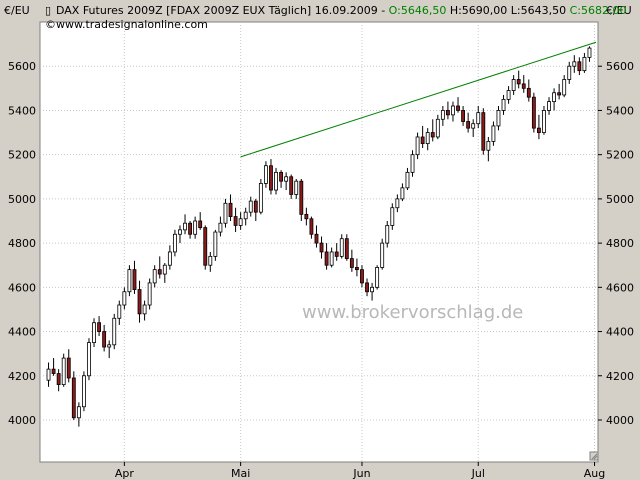  I want to click on y-tick-label-left: 4000, so click(22, 420).